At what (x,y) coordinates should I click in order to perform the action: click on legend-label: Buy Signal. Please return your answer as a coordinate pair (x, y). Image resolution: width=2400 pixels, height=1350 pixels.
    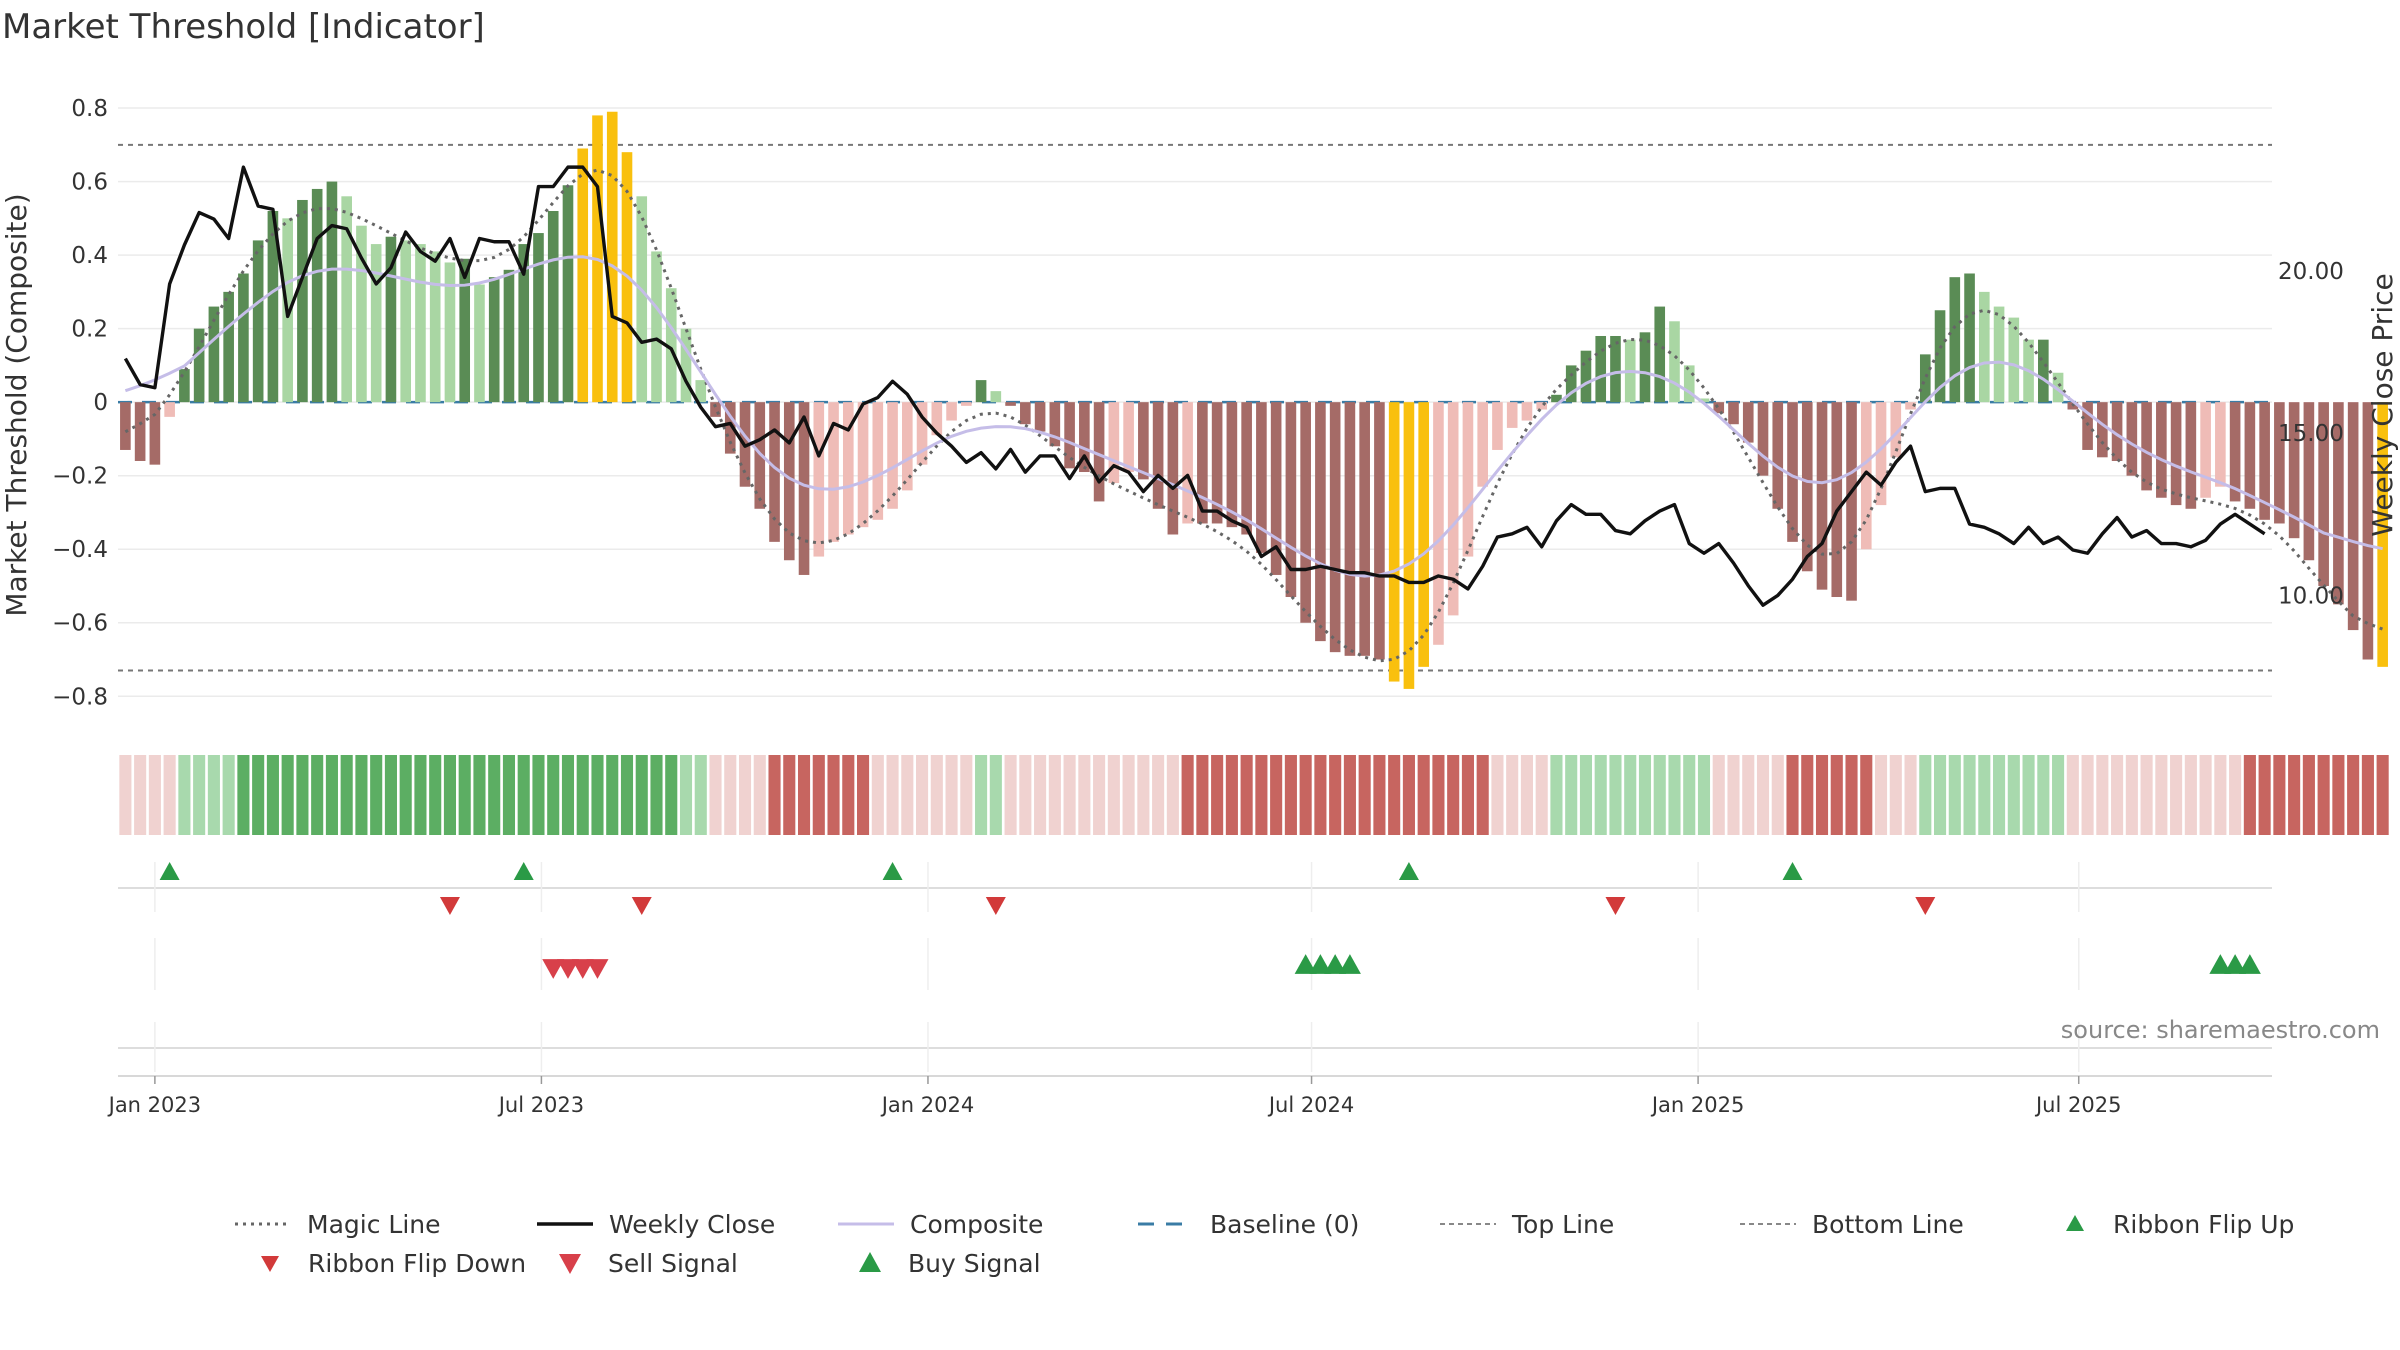
    Looking at the image, I should click on (974, 1263).